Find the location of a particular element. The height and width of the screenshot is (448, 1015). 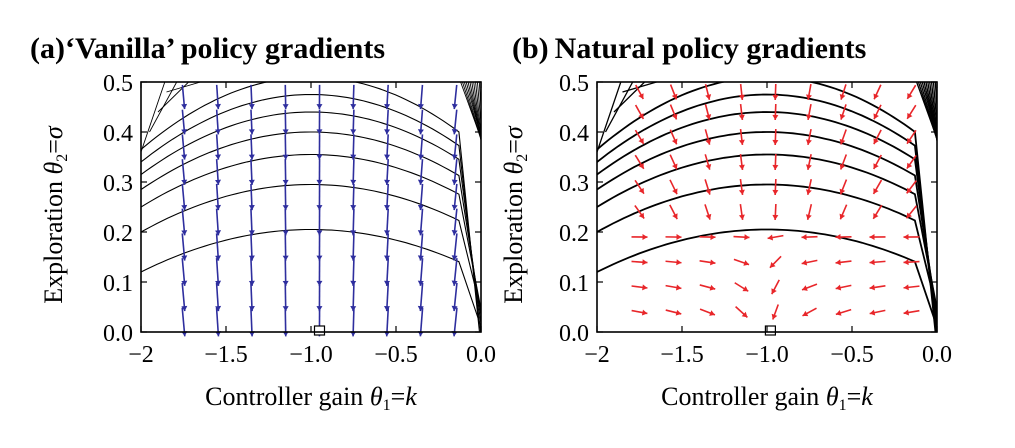

panel-b-y-axis-label: Exploration θ2=σ is located at coordinates (515, 214).